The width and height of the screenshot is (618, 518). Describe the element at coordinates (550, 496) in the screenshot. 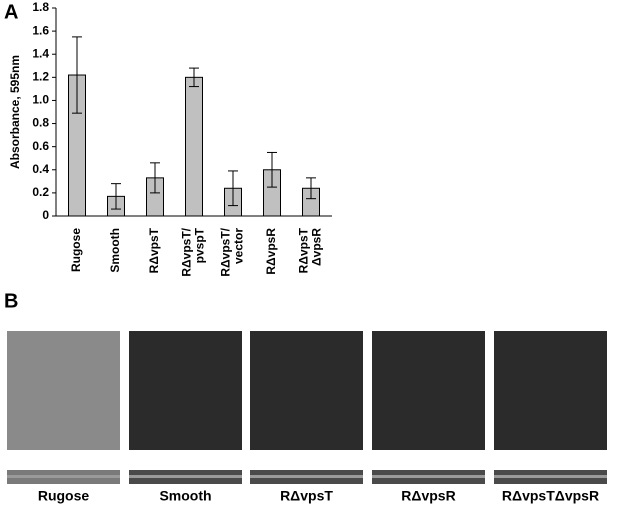

I see `image-label: RΔvpsTΔvpsR` at that location.